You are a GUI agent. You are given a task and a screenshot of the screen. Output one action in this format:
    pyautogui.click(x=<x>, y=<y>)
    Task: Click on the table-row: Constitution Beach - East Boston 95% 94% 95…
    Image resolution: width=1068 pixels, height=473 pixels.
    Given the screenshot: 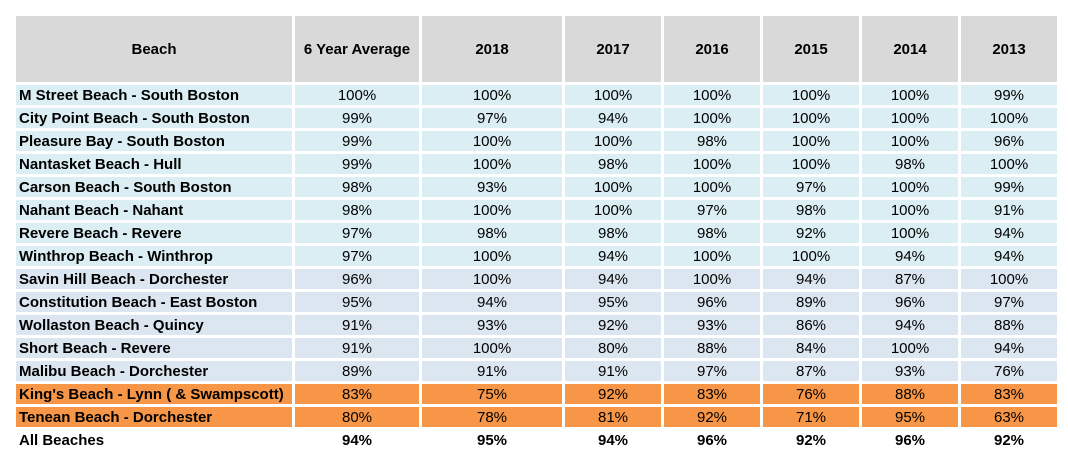 What is the action you would take?
    pyautogui.click(x=536, y=302)
    